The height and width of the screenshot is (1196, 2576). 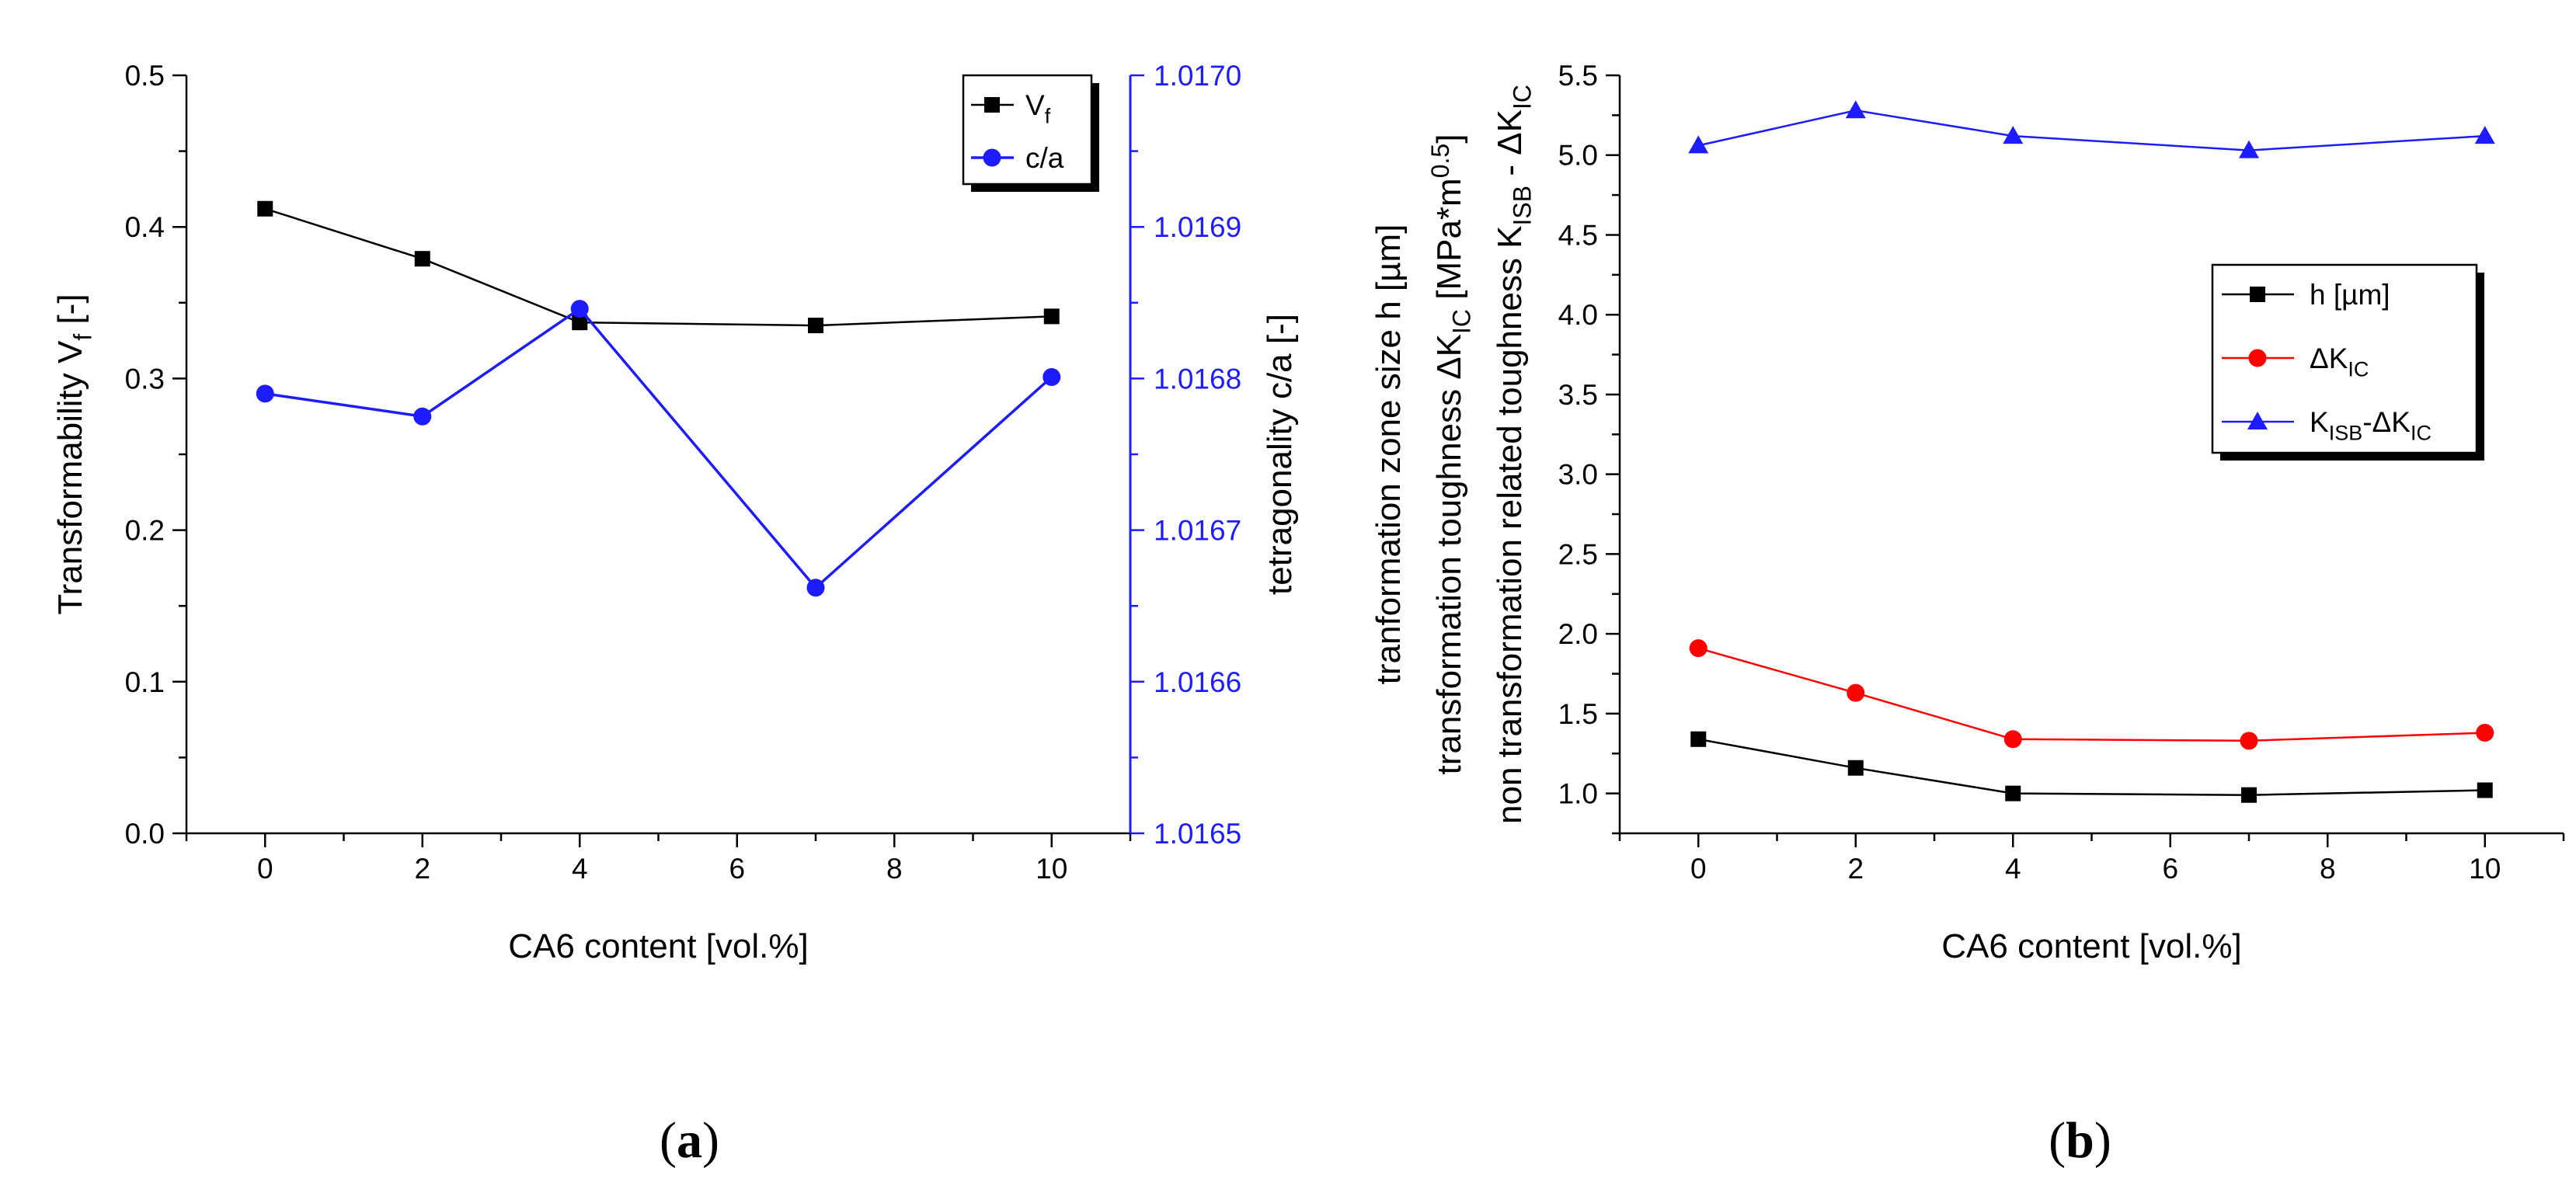 What do you see at coordinates (145, 379) in the screenshot?
I see `y-tick-label: 0.3` at bounding box center [145, 379].